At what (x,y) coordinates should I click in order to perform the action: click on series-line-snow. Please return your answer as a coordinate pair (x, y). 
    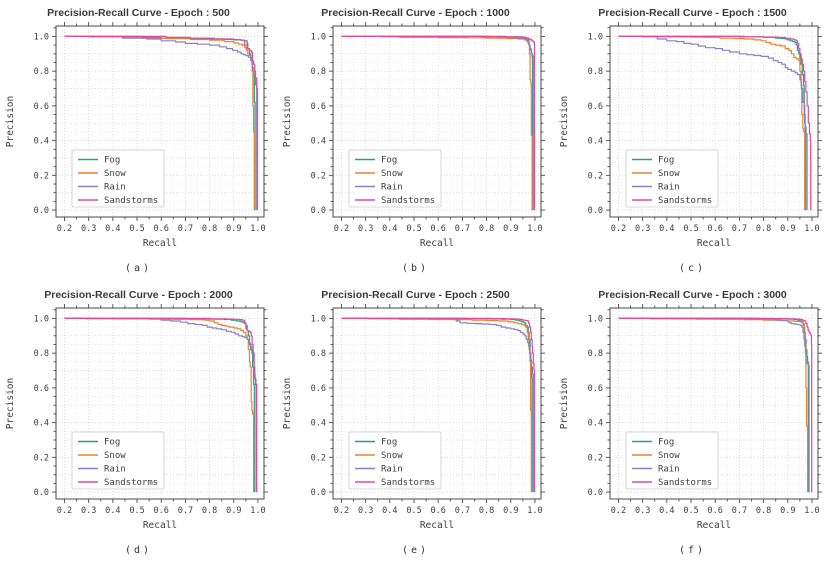
    Looking at the image, I should click on (159, 405).